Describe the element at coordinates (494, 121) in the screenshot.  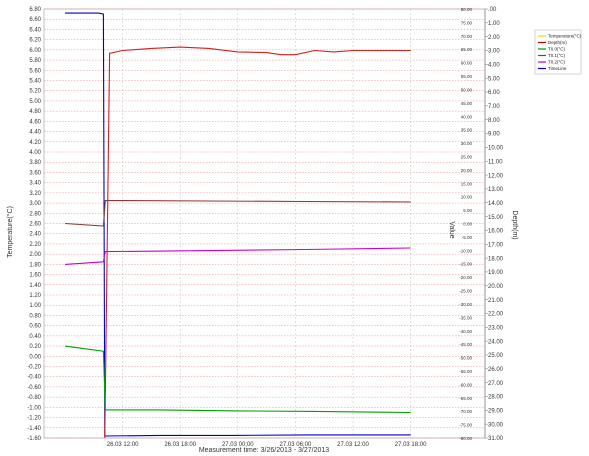
I see `right-tick-label: 8.00` at that location.